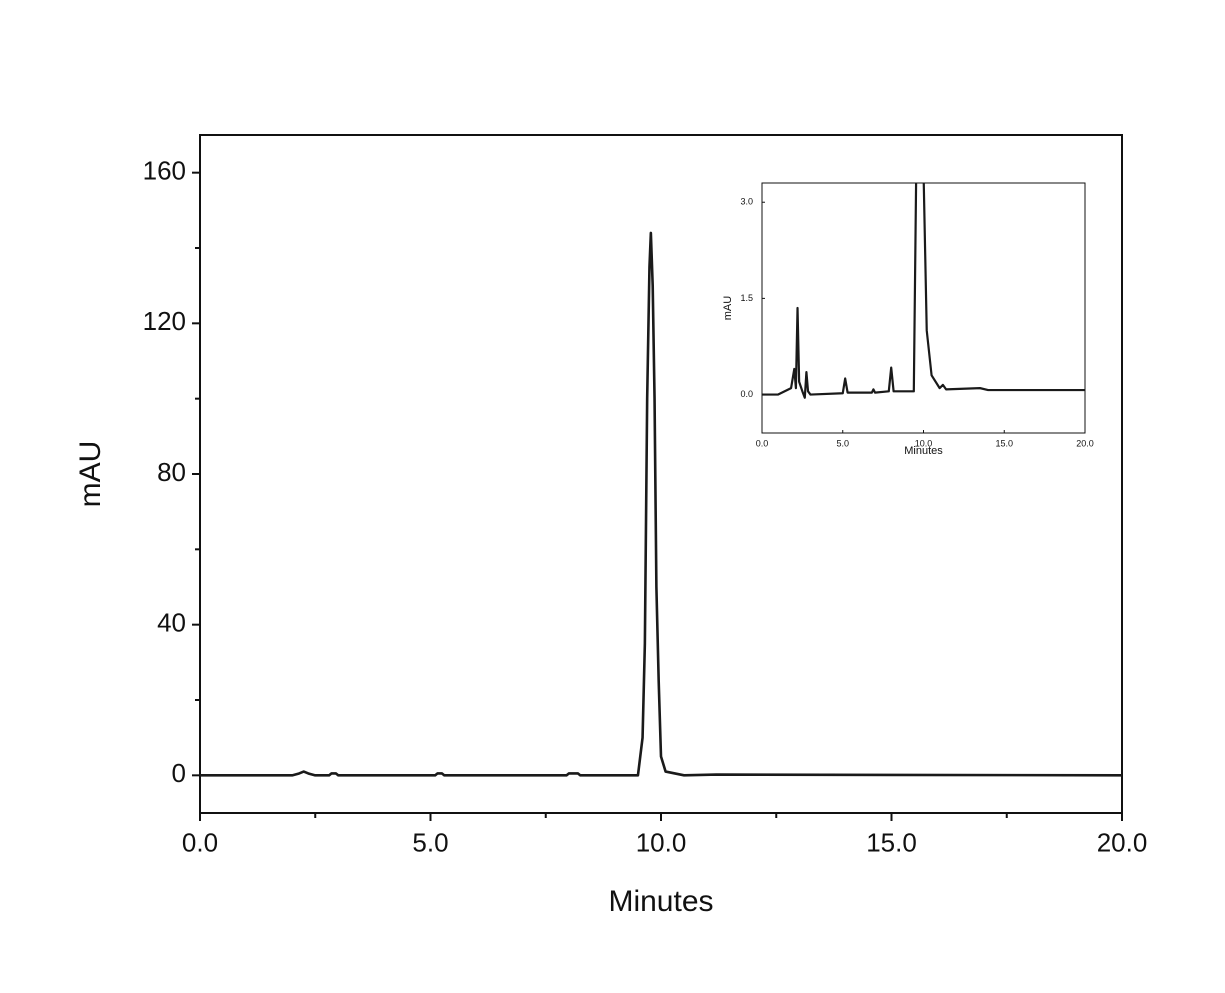 This screenshot has height=993, width=1225. I want to click on y-tick-label: 3.0, so click(746, 202).